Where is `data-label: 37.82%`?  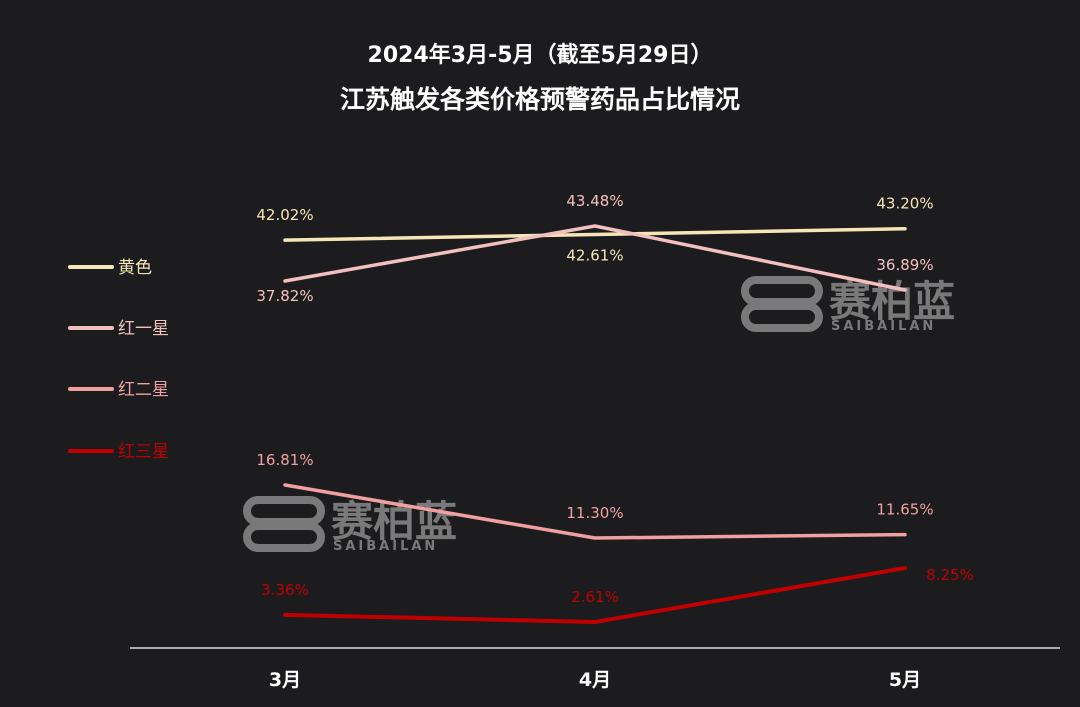 data-label: 37.82% is located at coordinates (284, 296).